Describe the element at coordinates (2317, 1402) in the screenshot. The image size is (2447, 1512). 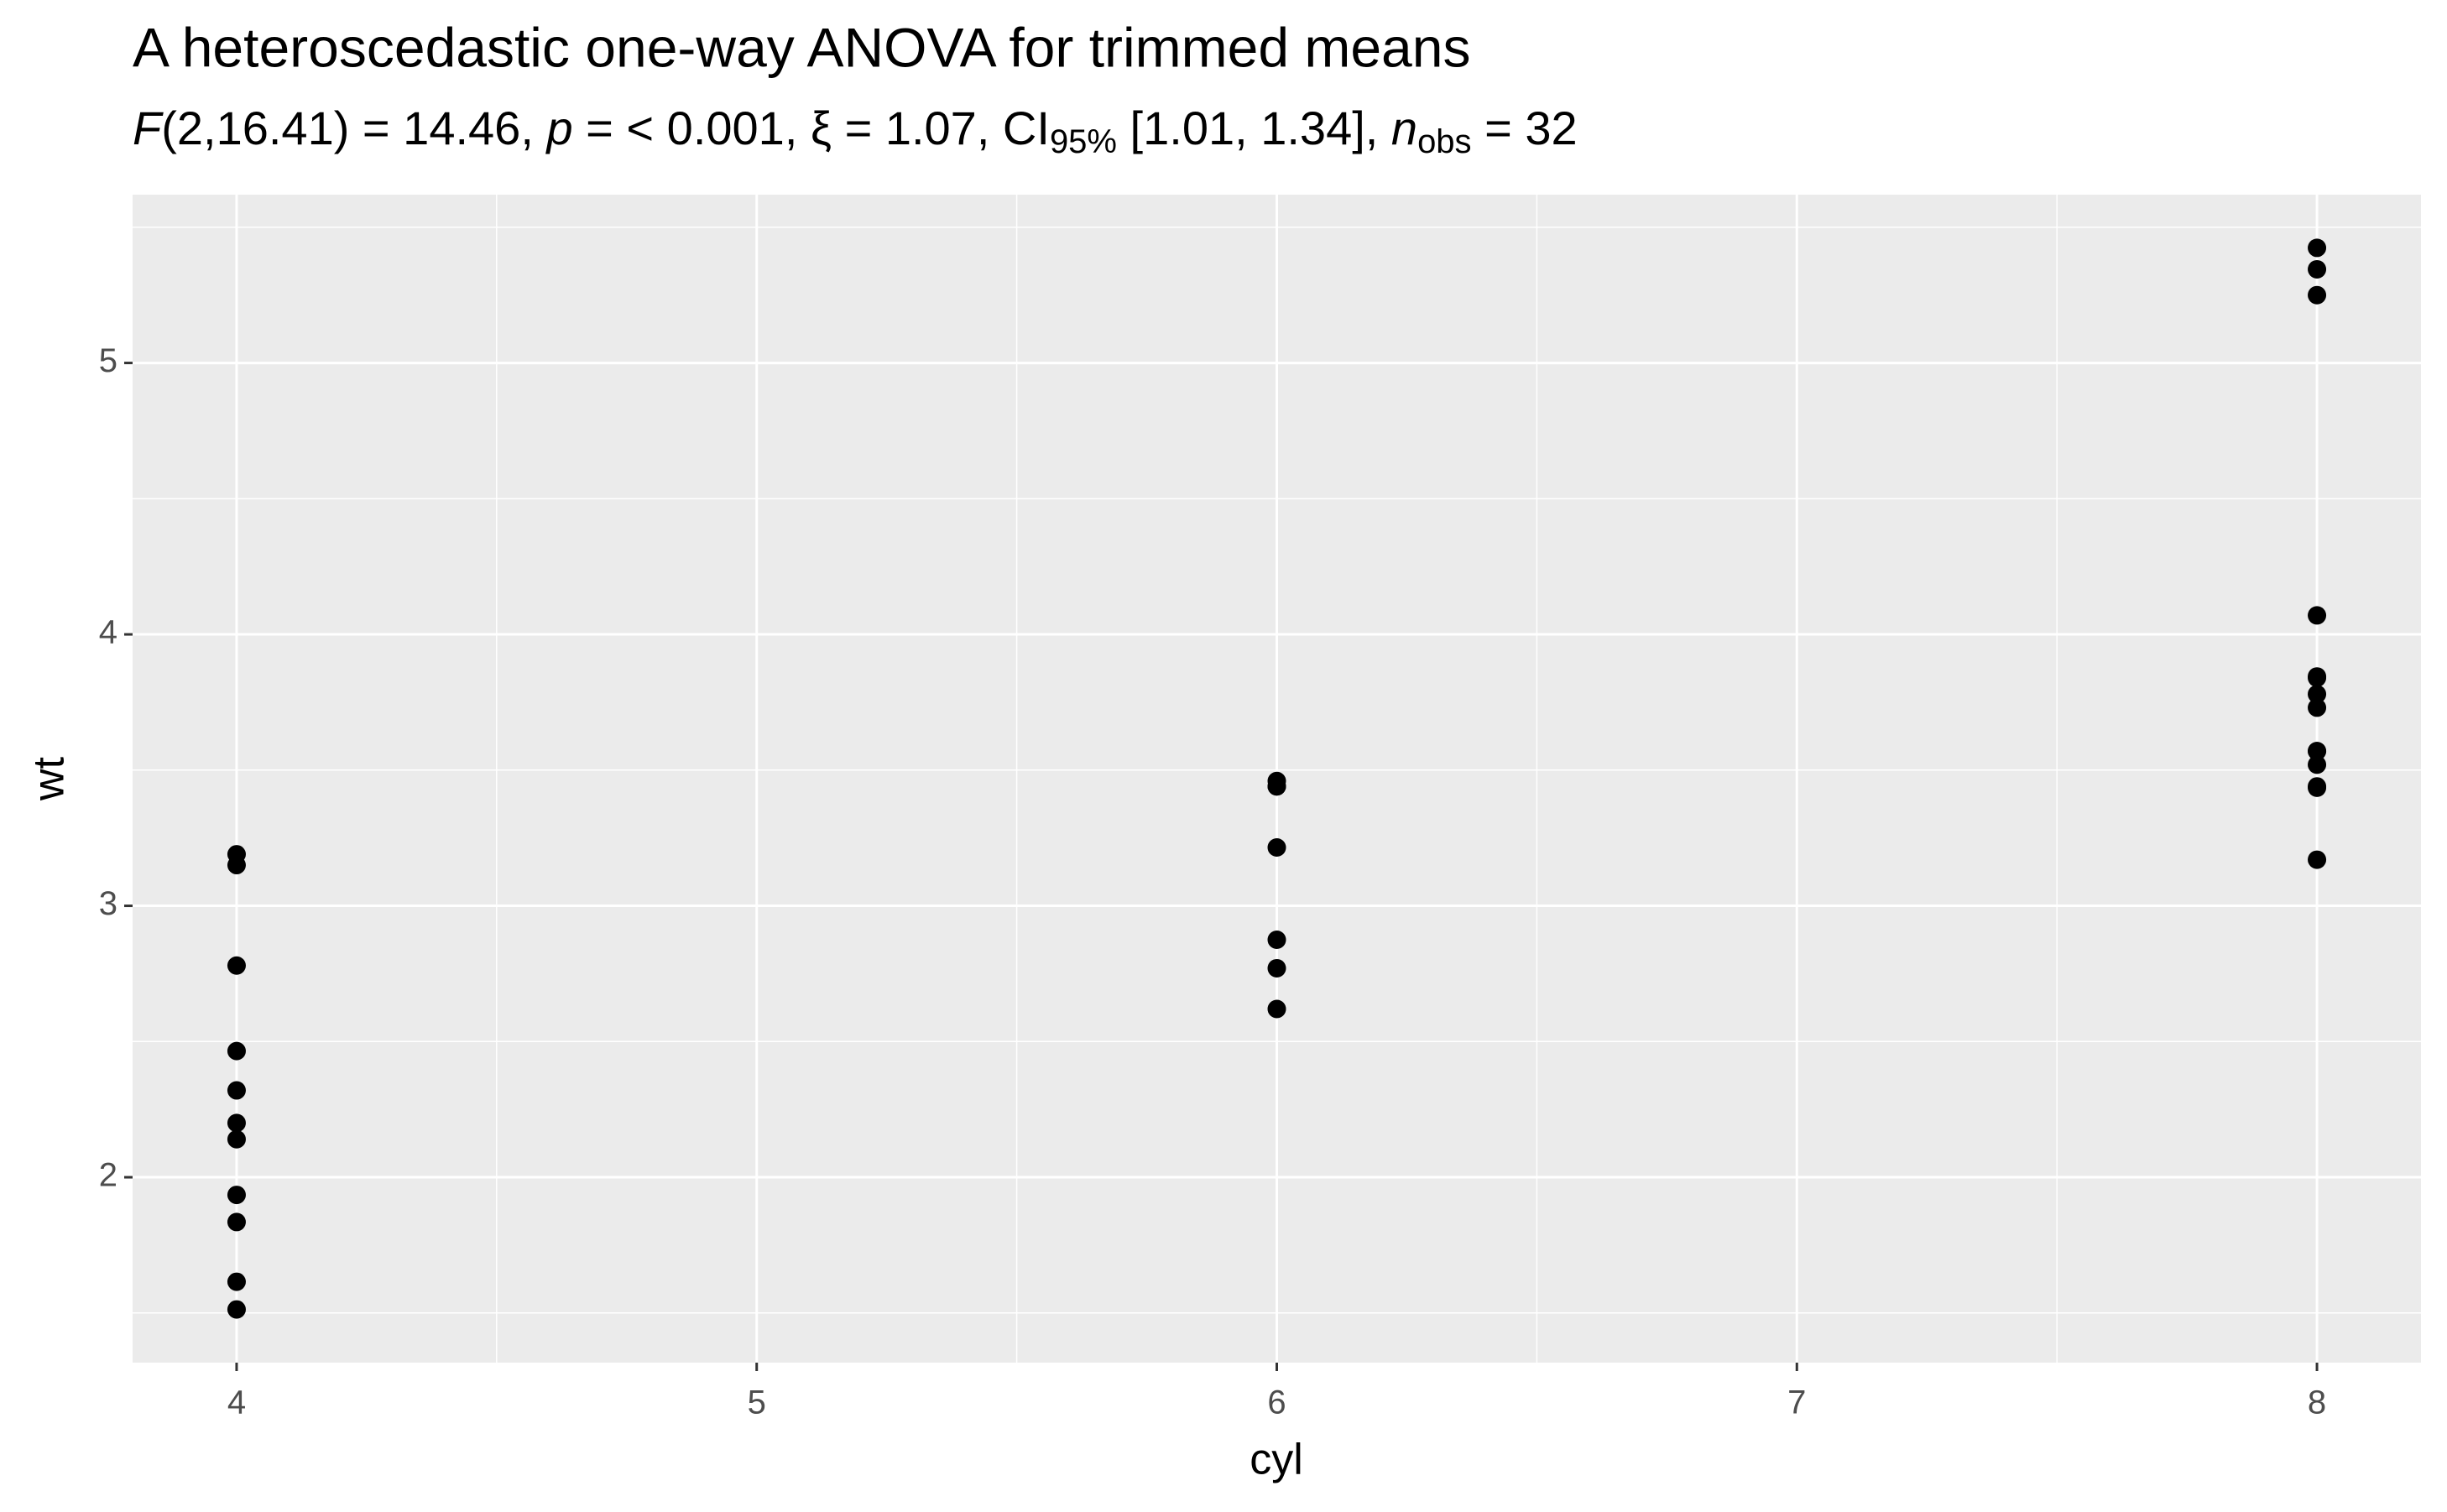
I see `x-tick-label: 8` at that location.